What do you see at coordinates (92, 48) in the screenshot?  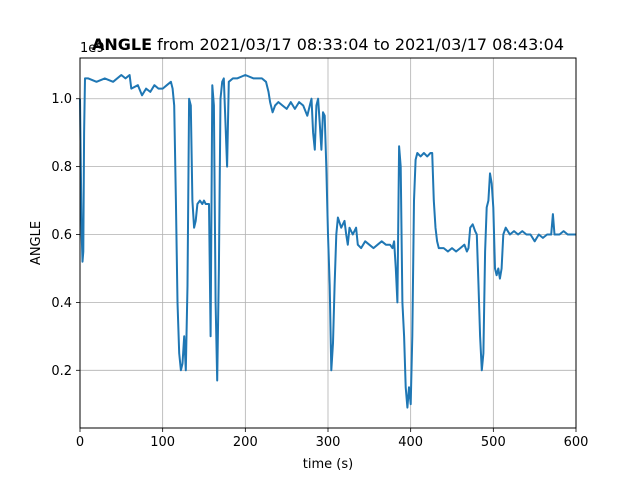 I see `y-offset-text: 1e9` at bounding box center [92, 48].